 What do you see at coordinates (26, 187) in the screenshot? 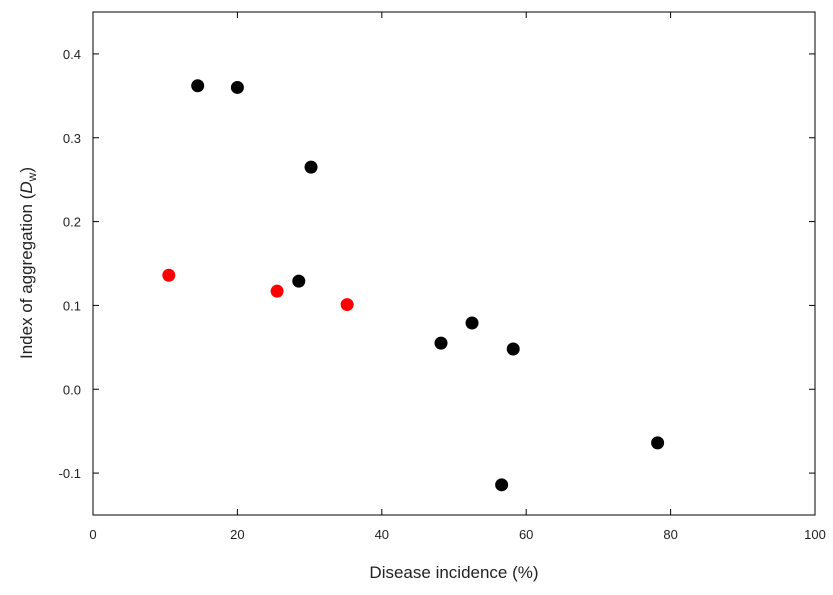
I see `y-label-symbol: D` at bounding box center [26, 187].